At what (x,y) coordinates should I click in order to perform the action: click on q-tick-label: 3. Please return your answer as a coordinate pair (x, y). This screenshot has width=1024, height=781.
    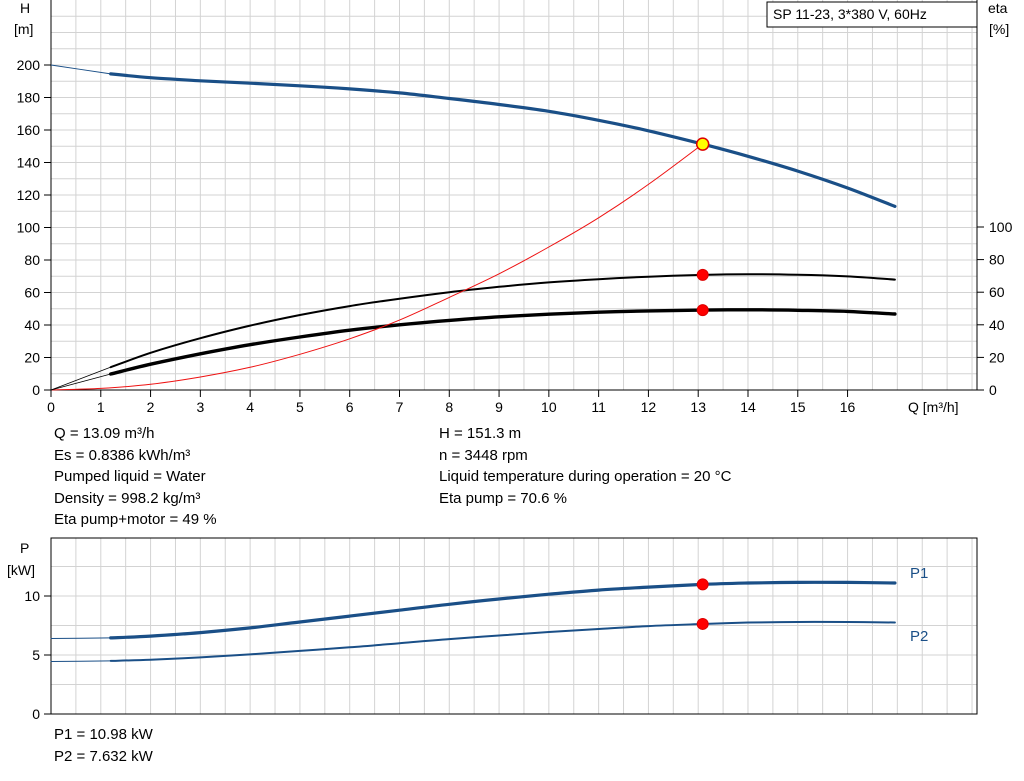
    Looking at the image, I should click on (200, 407).